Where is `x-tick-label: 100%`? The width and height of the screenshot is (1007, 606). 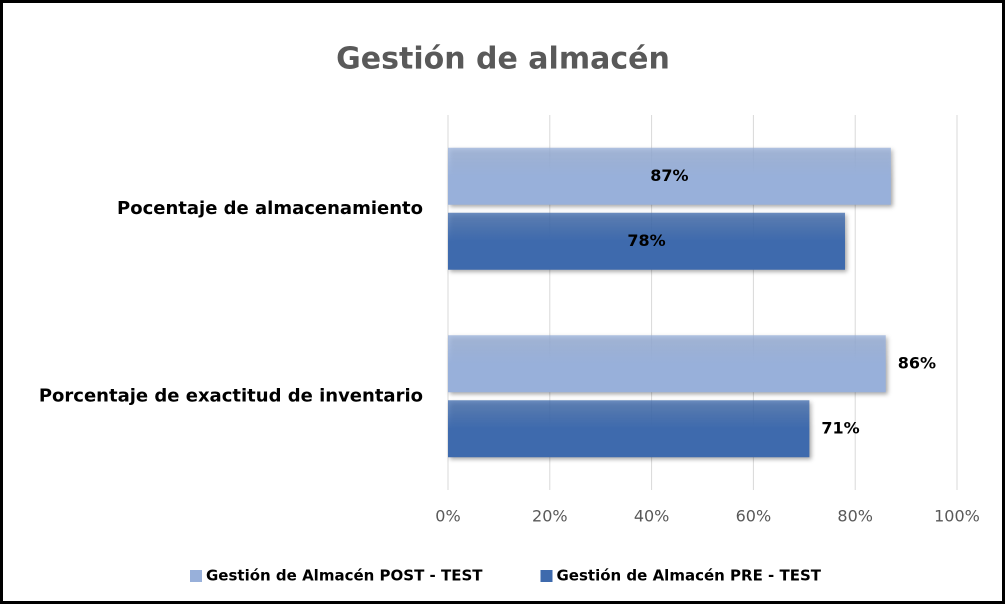
x-tick-label: 100% is located at coordinates (957, 516).